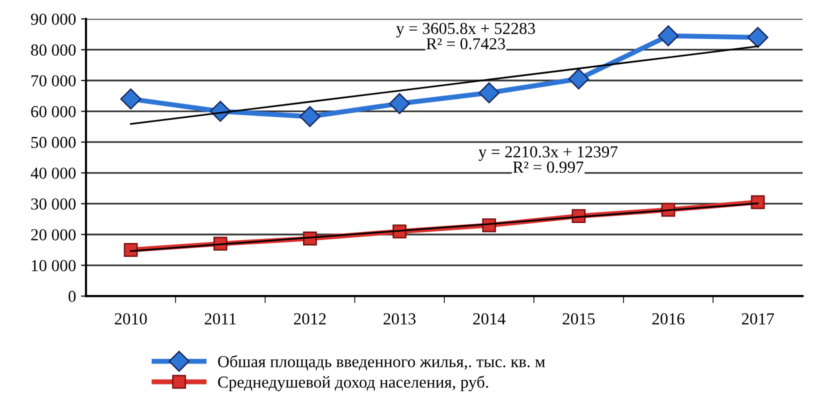 This screenshot has height=420, width=819. Describe the element at coordinates (489, 318) in the screenshot. I see `x-tick-label: 2014` at that location.